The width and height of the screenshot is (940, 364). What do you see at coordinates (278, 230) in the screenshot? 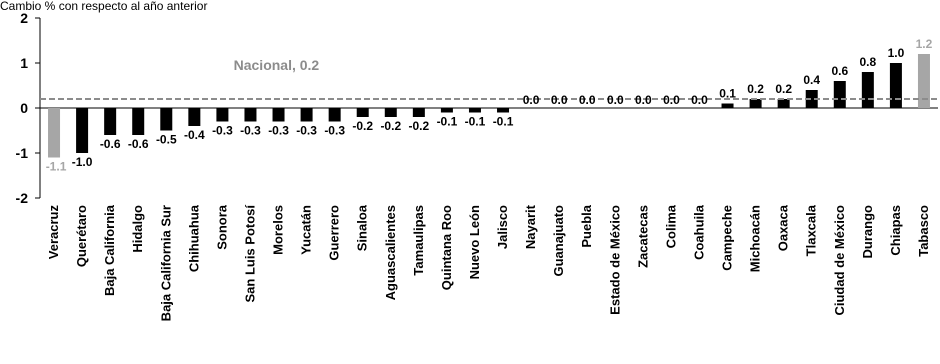
I see `x-tick-label: Morelos` at bounding box center [278, 230].